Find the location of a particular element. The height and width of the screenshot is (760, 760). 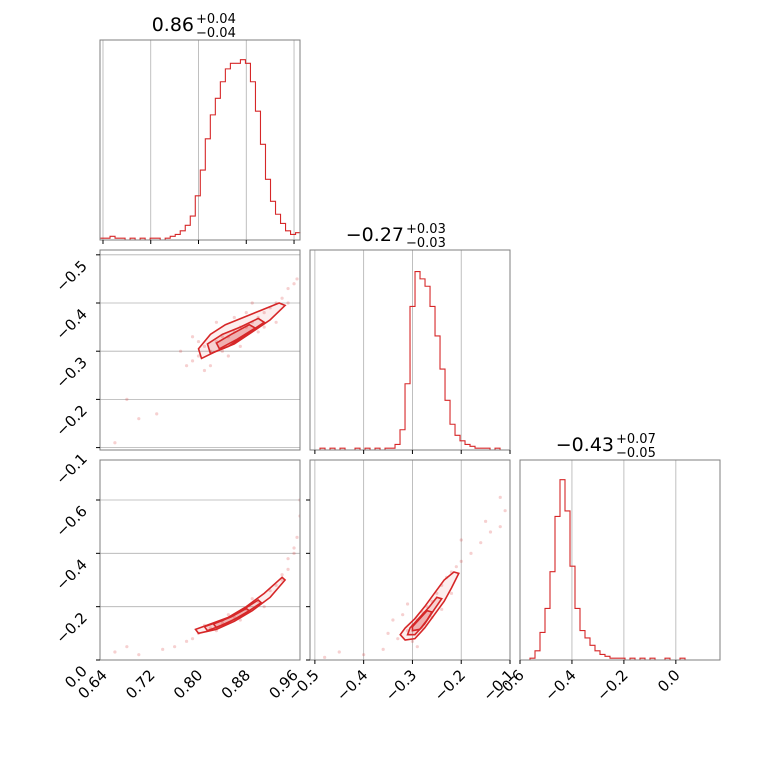

hist-2-title-value: −0.27 is located at coordinates (375, 235).